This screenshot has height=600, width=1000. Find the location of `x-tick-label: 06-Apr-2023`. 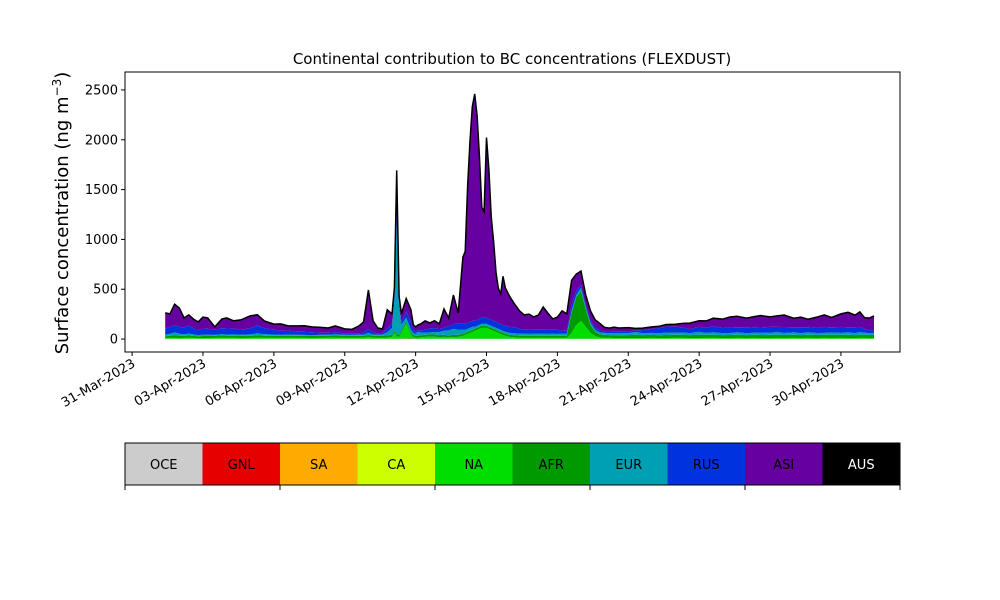

x-tick-label: 06-Apr-2023 is located at coordinates (241, 382).